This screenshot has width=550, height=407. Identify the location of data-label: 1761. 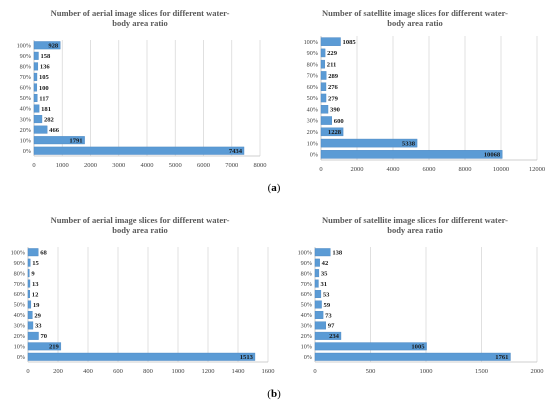
(501, 357).